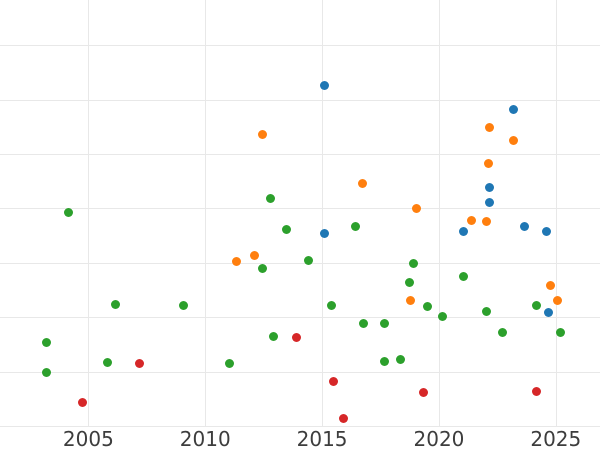  What do you see at coordinates (556, 438) in the screenshot?
I see `x-tick-label: 2025` at bounding box center [556, 438].